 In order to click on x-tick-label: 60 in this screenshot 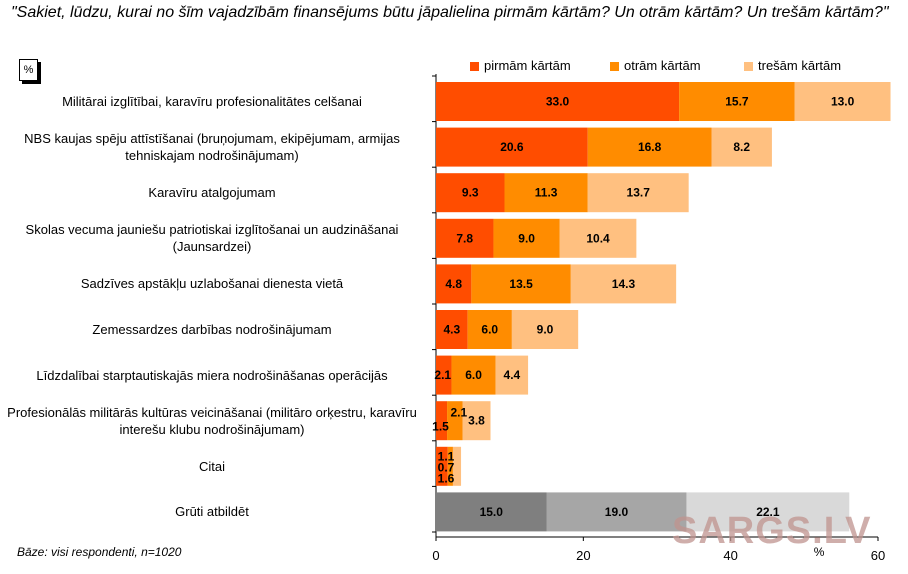, I will do `click(878, 555)`.